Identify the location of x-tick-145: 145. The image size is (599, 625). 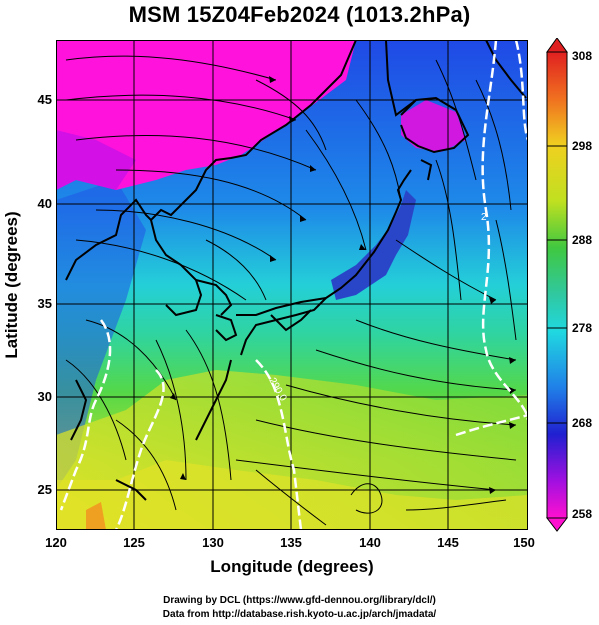
(448, 542).